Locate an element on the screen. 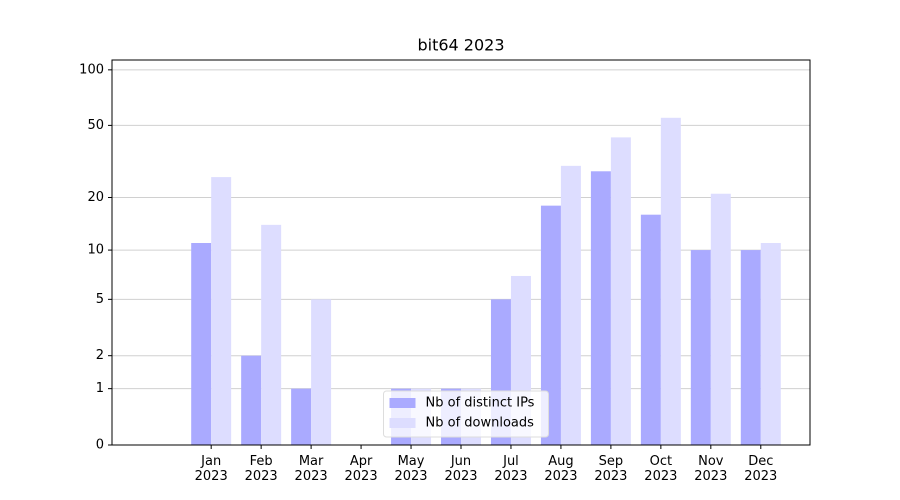 The width and height of the screenshot is (900, 500). x-tick-label: Oct 2023 is located at coordinates (660, 469).